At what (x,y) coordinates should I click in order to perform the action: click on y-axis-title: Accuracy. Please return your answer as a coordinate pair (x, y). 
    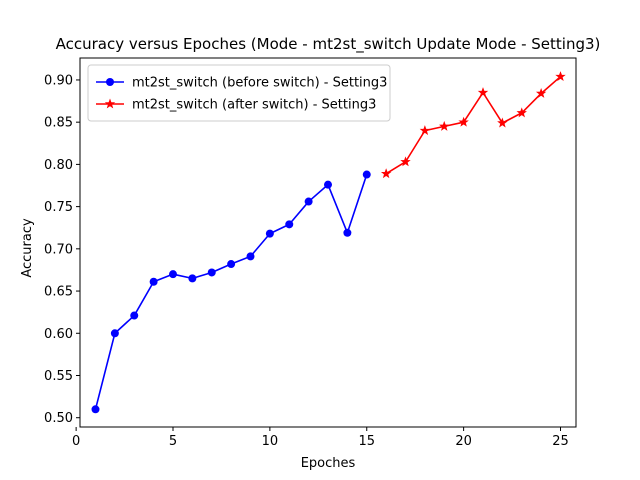
    Looking at the image, I should click on (27, 248).